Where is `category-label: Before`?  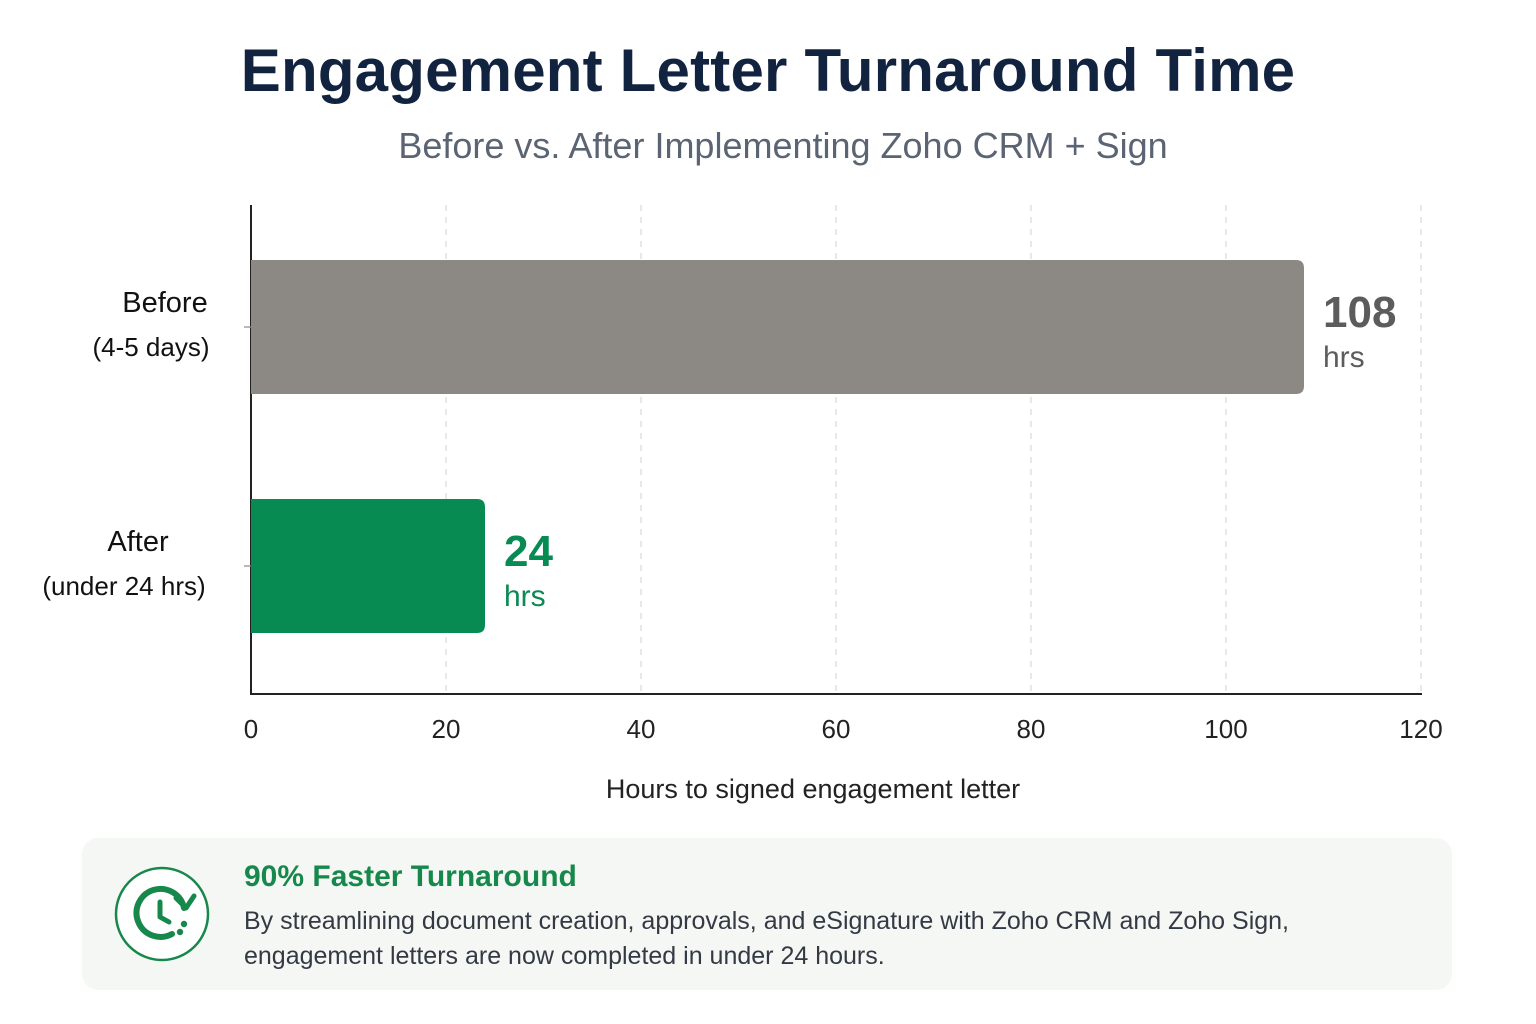 category-label: Before is located at coordinates (164, 303).